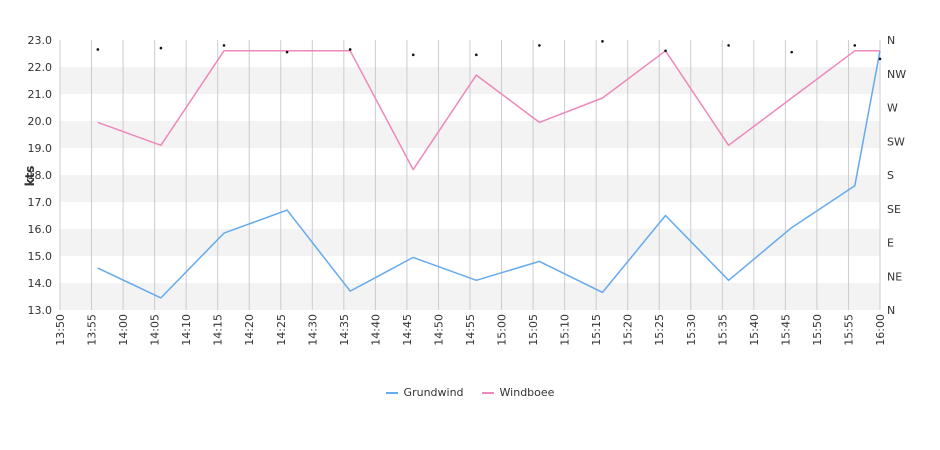 This screenshot has width=940, height=450. What do you see at coordinates (281, 330) in the screenshot?
I see `x-tick-label: 14:25` at bounding box center [281, 330].